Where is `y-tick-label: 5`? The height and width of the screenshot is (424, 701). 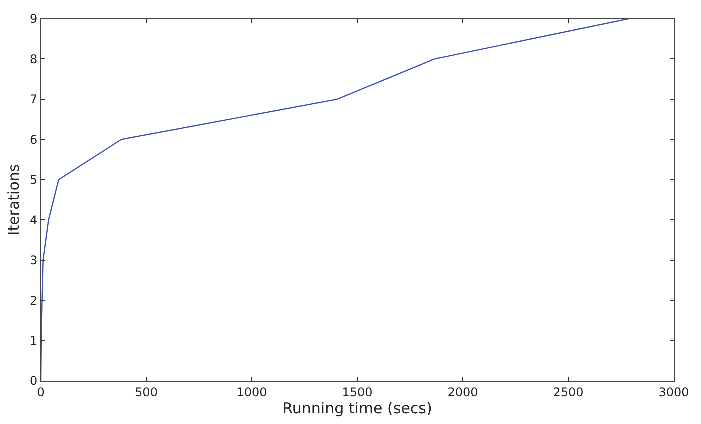
y-tick-label: 5 is located at coordinates (34, 180).